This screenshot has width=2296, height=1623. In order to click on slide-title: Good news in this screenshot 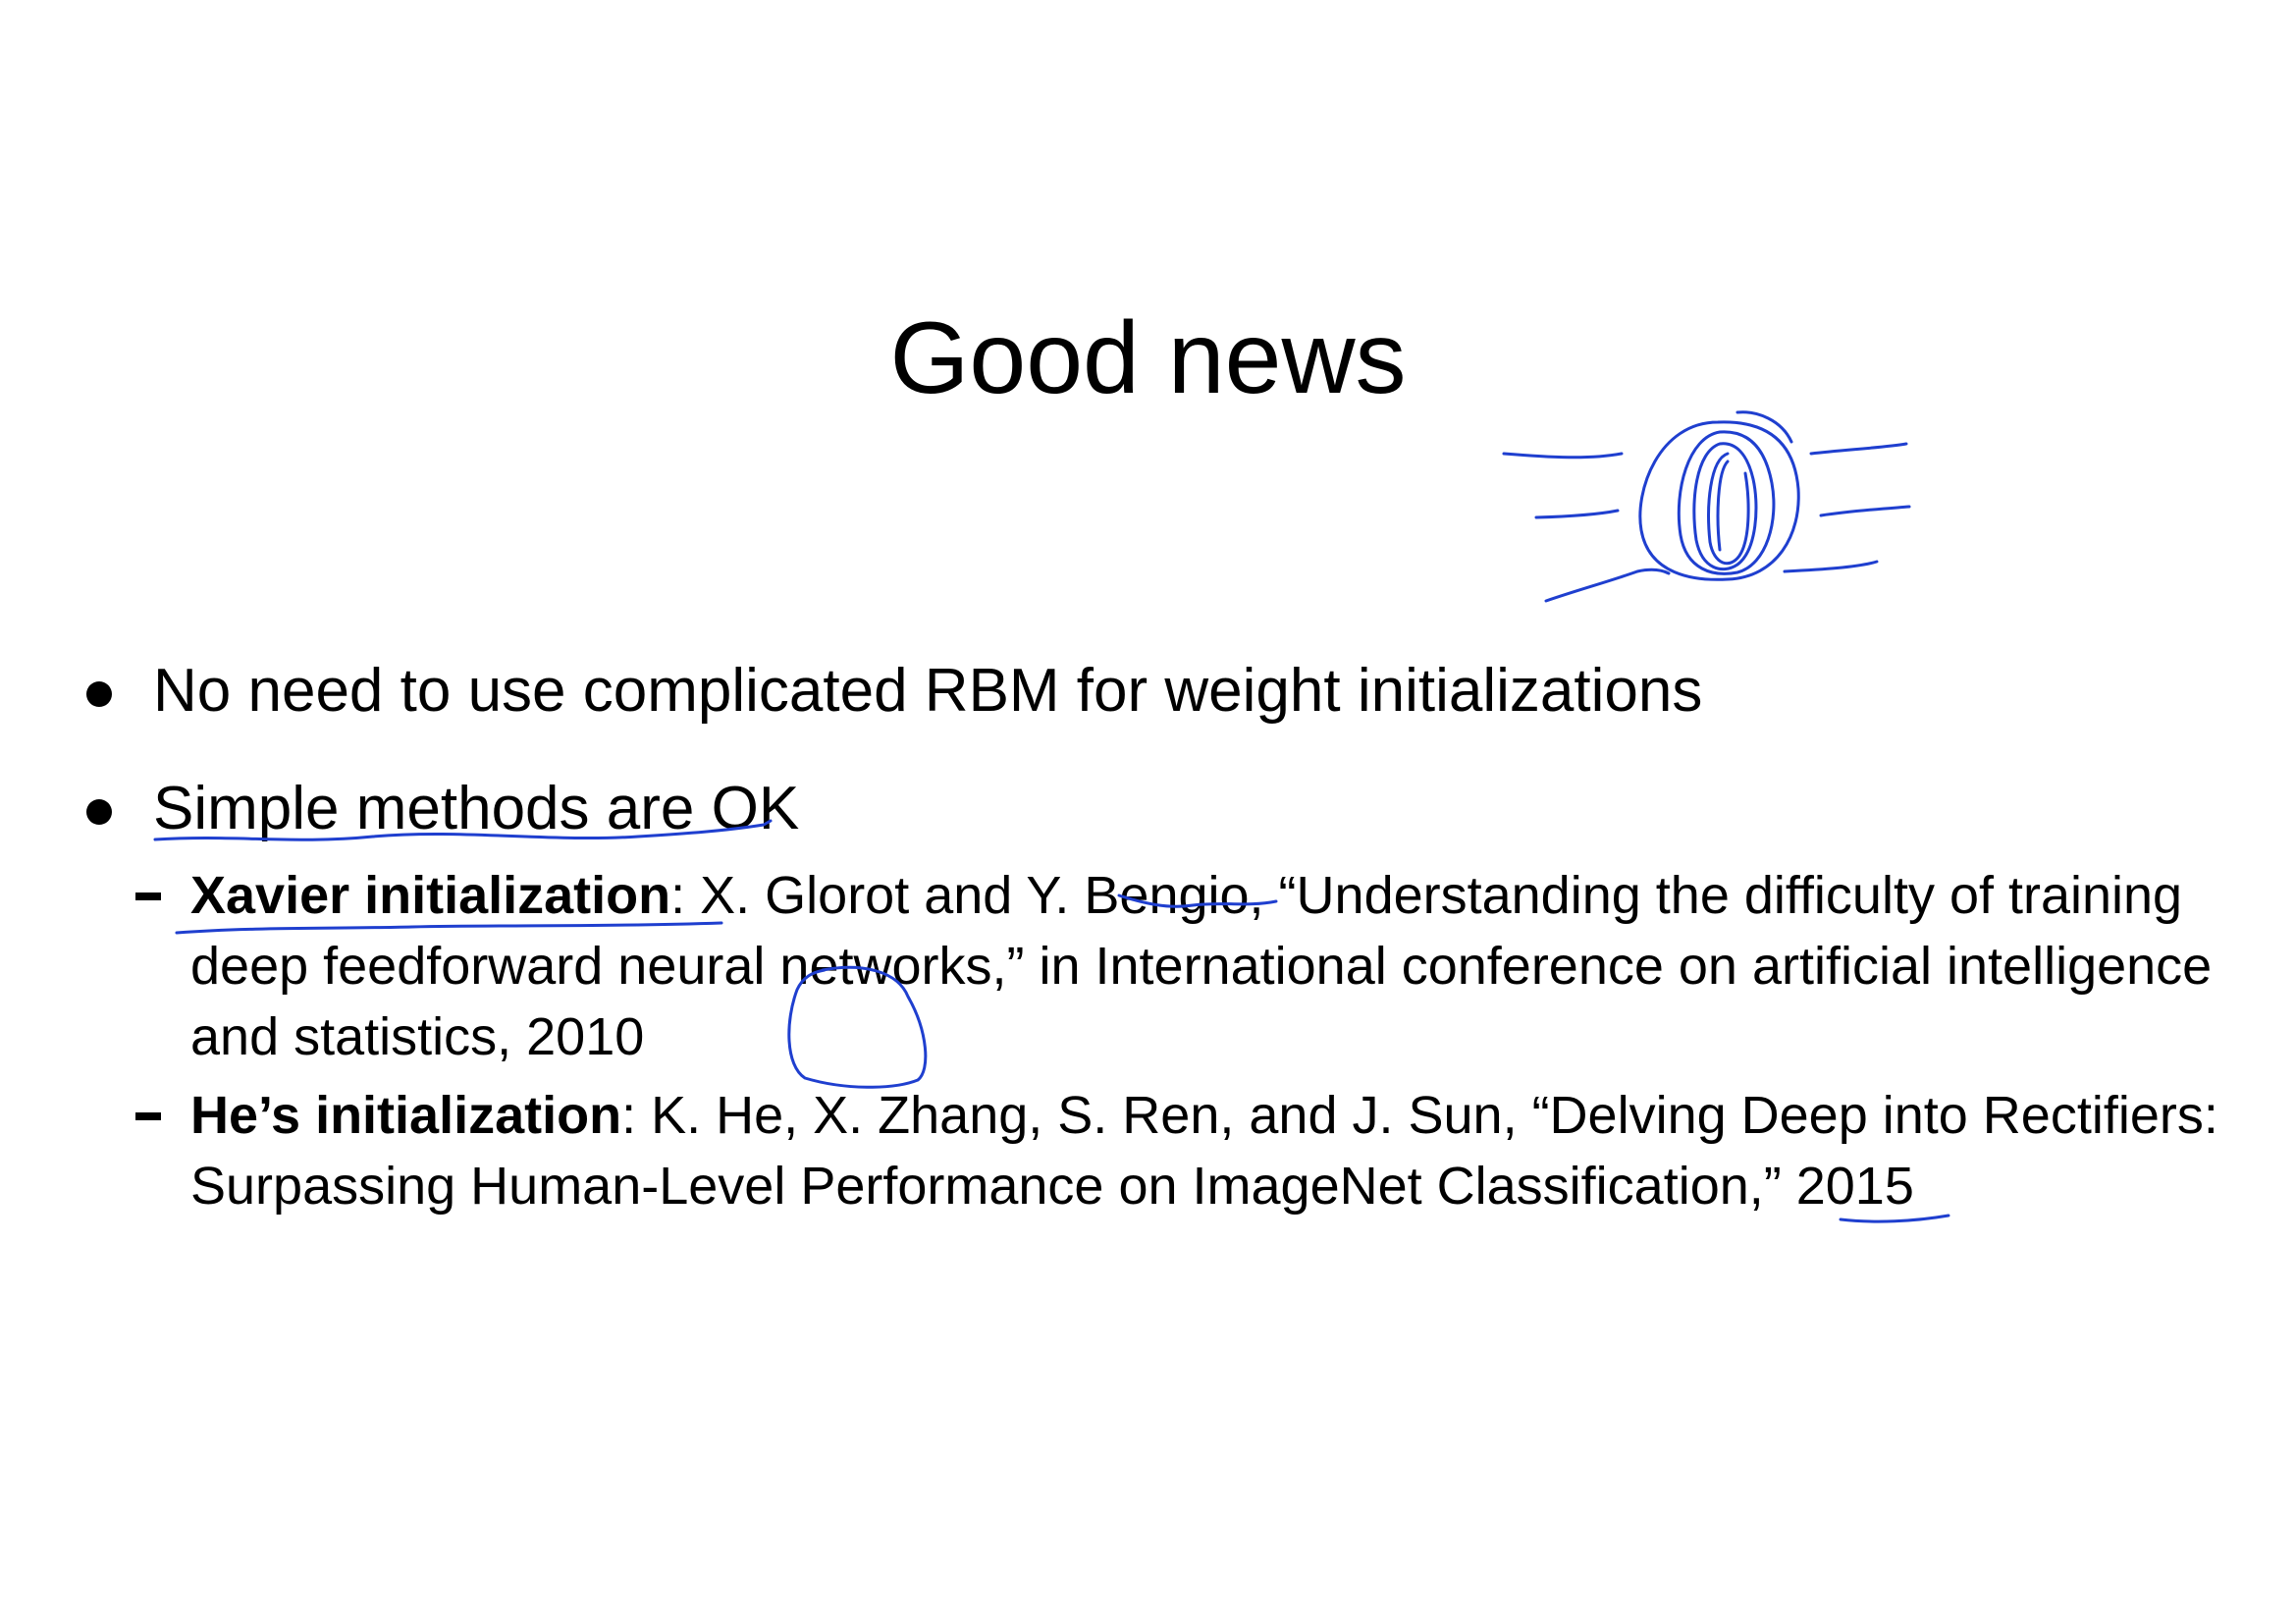, I will do `click(1148, 358)`.